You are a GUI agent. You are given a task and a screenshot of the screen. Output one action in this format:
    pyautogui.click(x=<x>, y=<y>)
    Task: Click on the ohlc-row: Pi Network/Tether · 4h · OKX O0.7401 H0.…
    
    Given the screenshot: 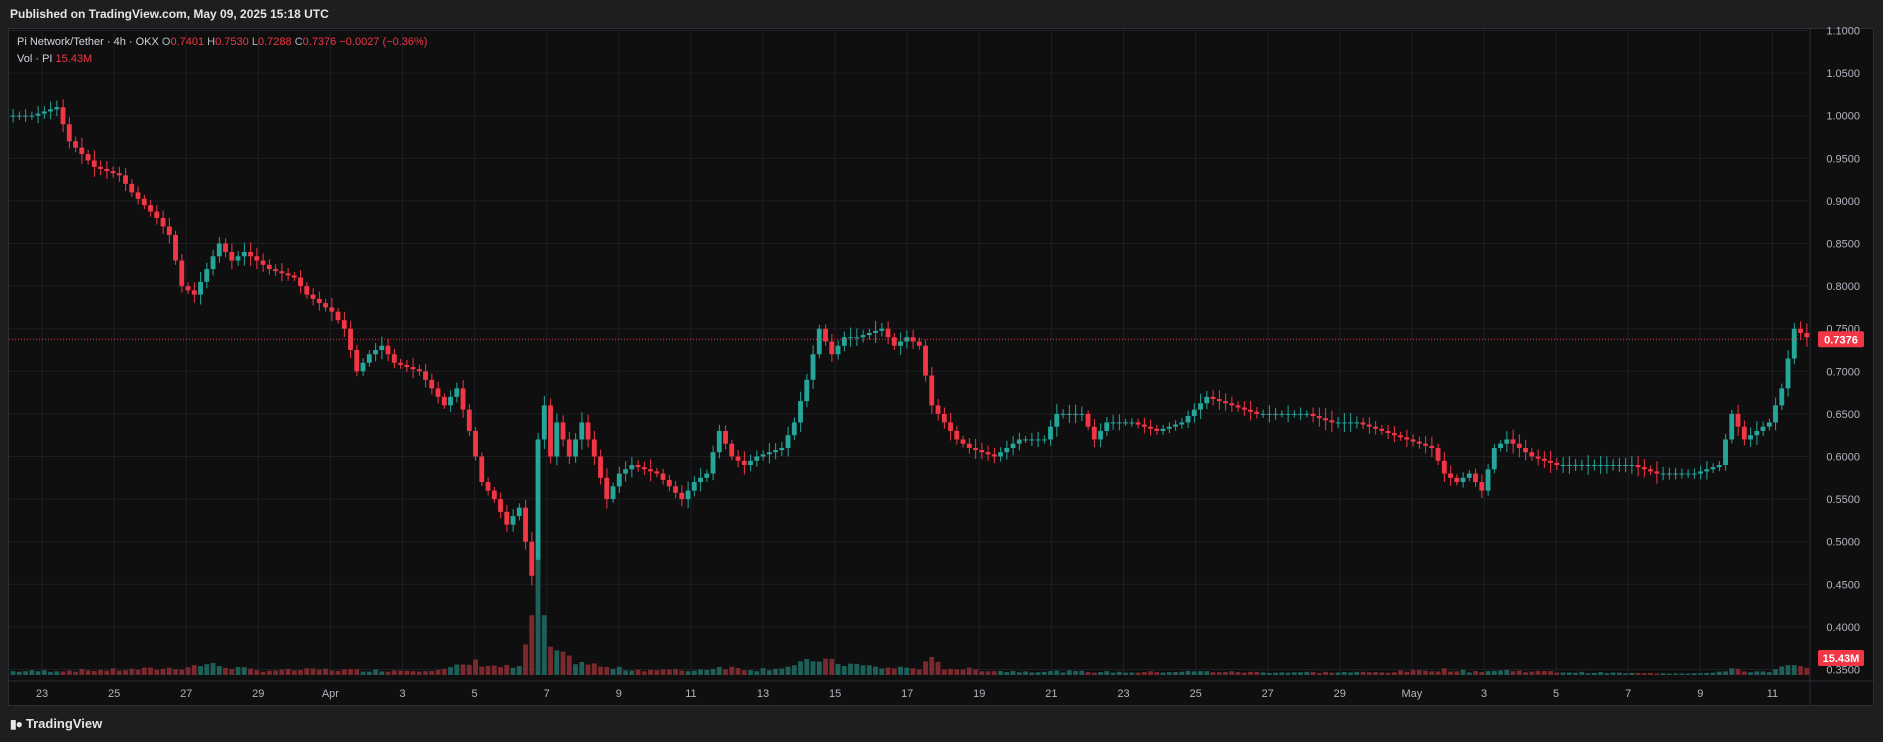 What is the action you would take?
    pyautogui.click(x=222, y=42)
    